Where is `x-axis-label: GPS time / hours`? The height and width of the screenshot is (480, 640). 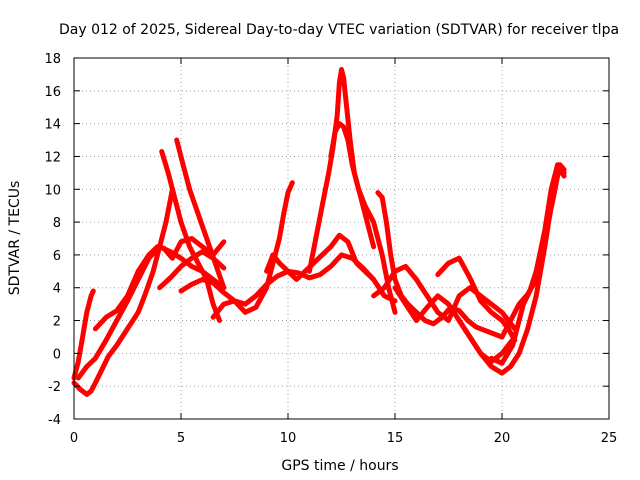
x-axis-label: GPS time / hours is located at coordinates (339, 466).